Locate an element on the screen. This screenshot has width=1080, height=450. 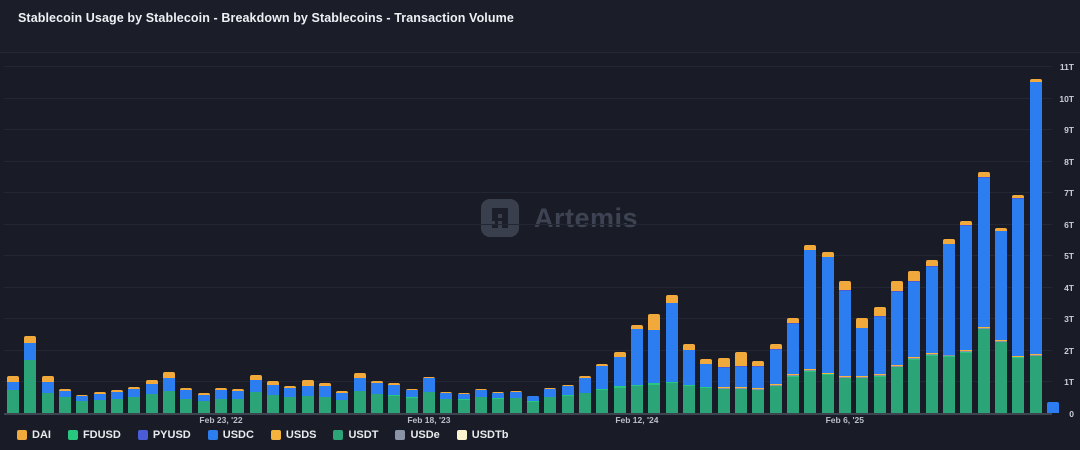
legend-item-pyusd: PYUSD is located at coordinates (164, 435).